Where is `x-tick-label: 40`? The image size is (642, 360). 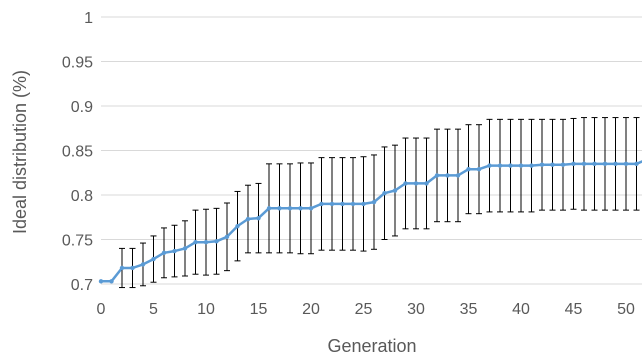 x-tick-label: 40 is located at coordinates (521, 309).